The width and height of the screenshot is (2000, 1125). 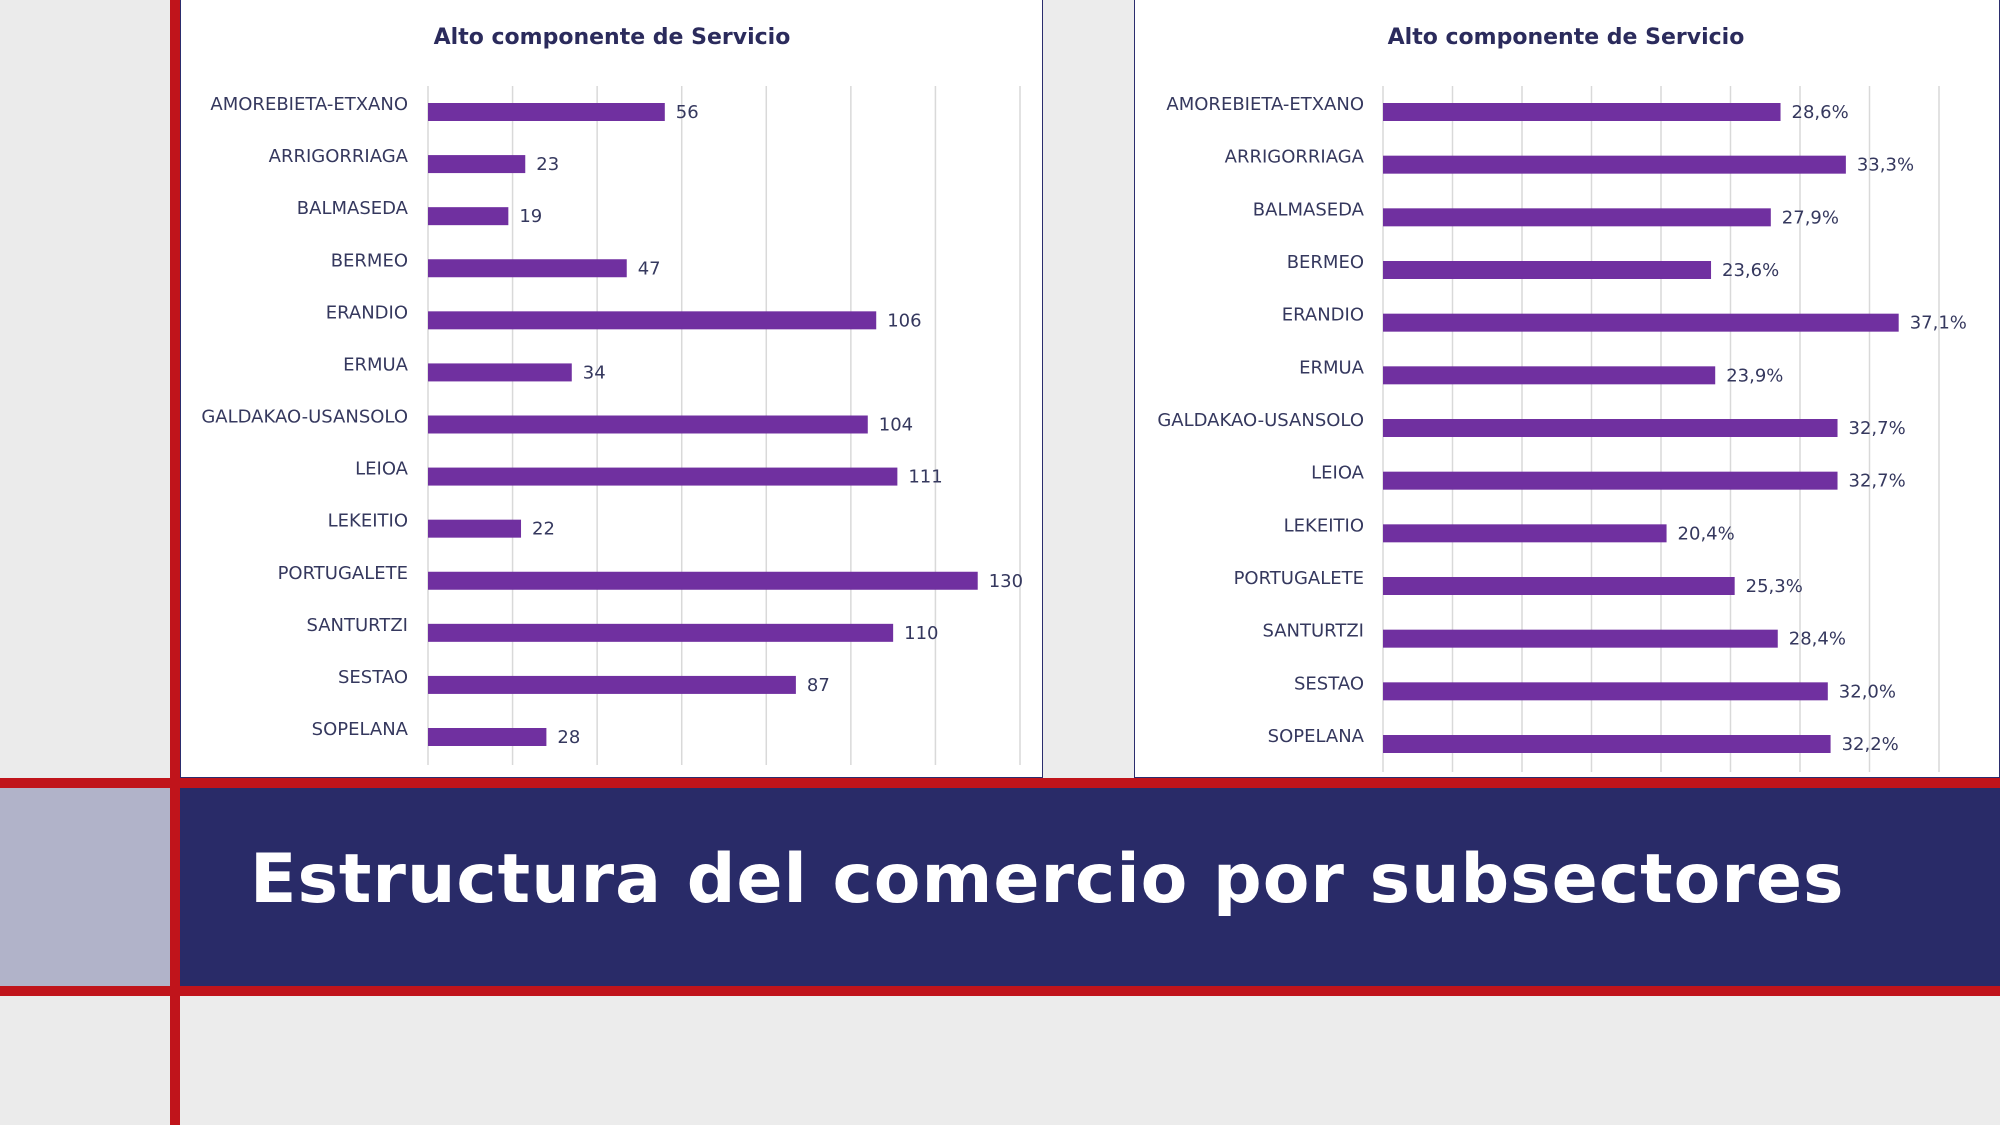 What do you see at coordinates (1870, 744) in the screenshot?
I see `data-label: 32,2%` at bounding box center [1870, 744].